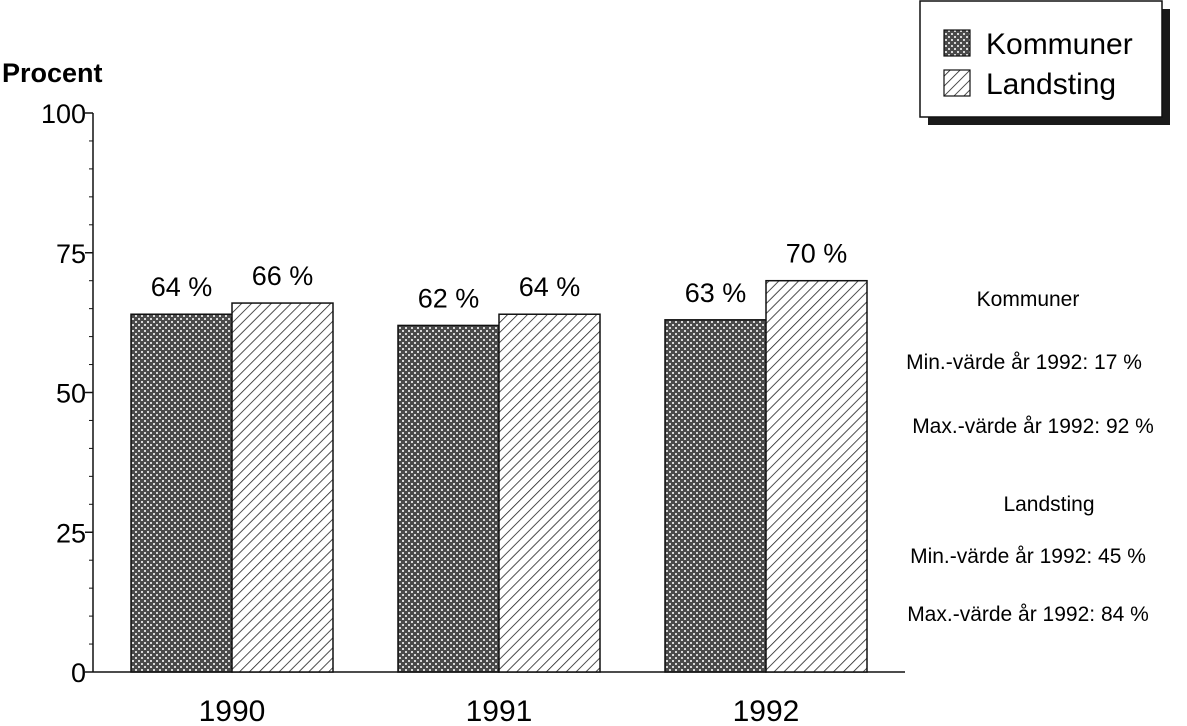 This screenshot has height=726, width=1187. I want to click on x-category-label: 1991, so click(499, 710).